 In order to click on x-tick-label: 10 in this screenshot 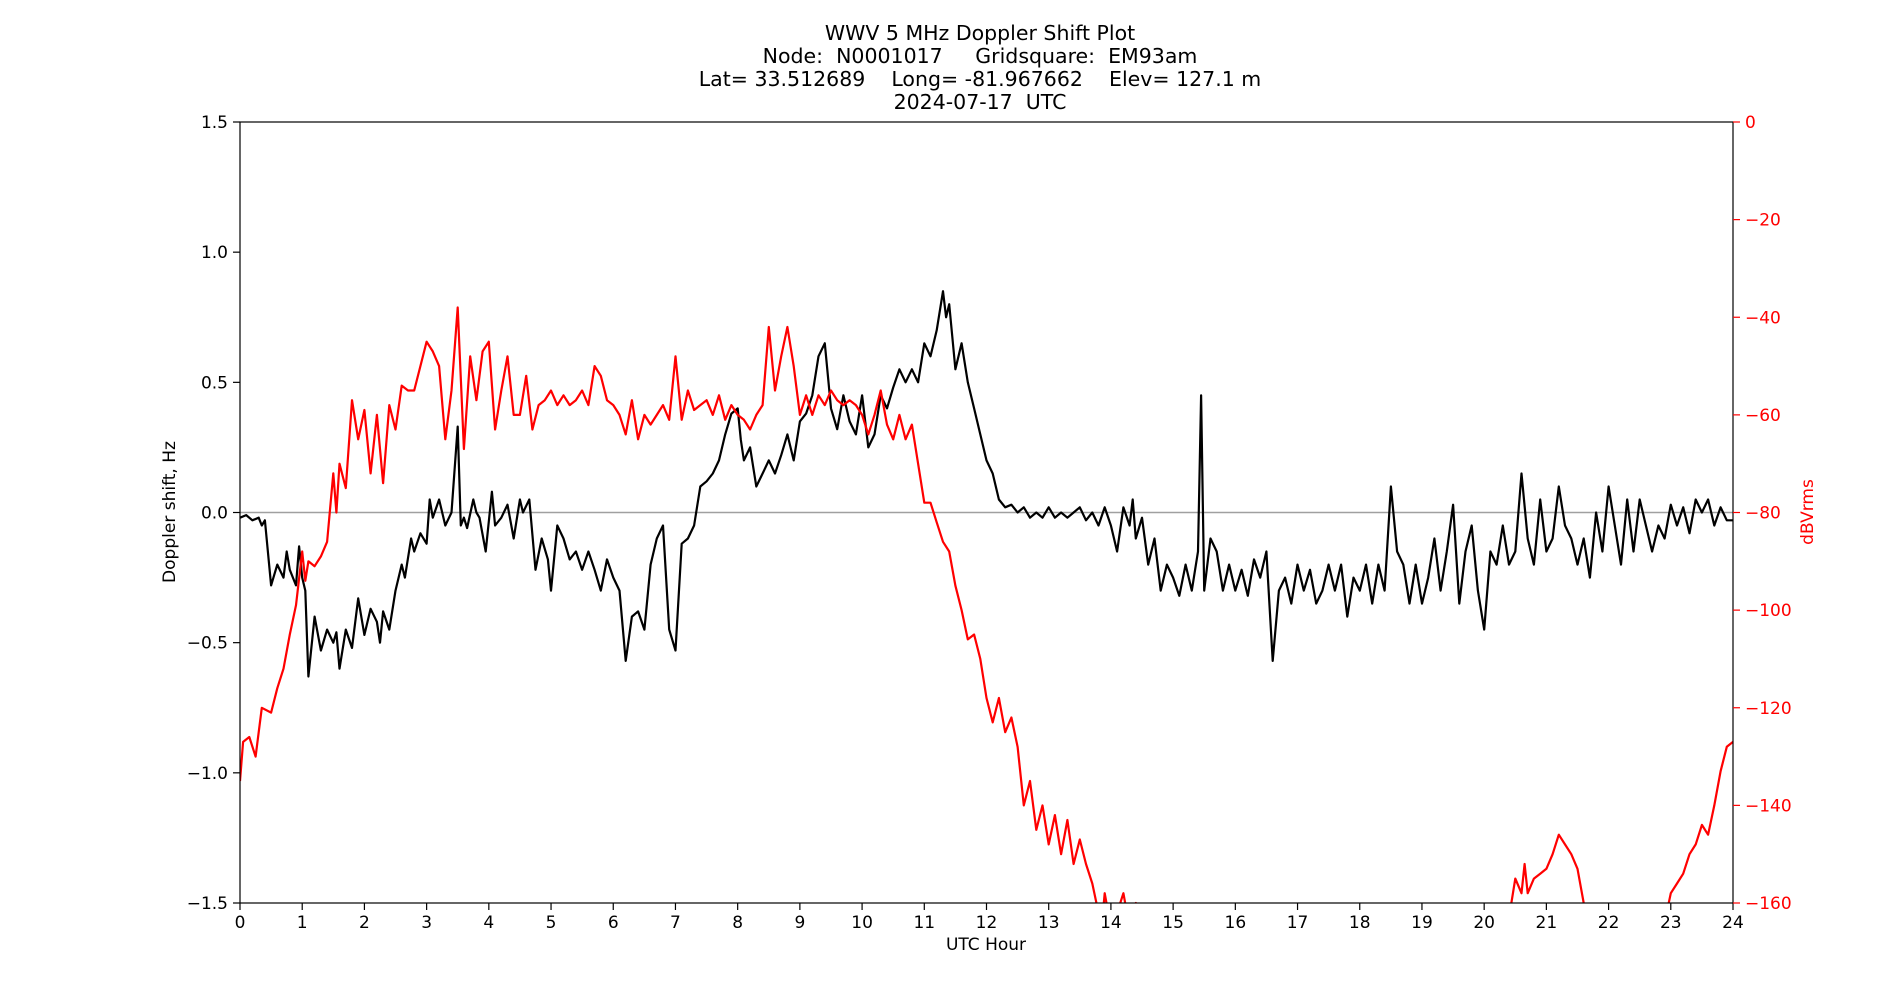, I will do `click(862, 923)`.